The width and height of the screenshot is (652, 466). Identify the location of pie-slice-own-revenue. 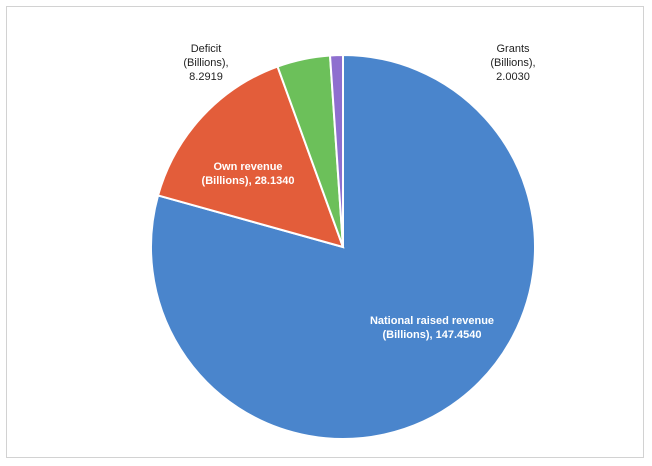
(250, 157).